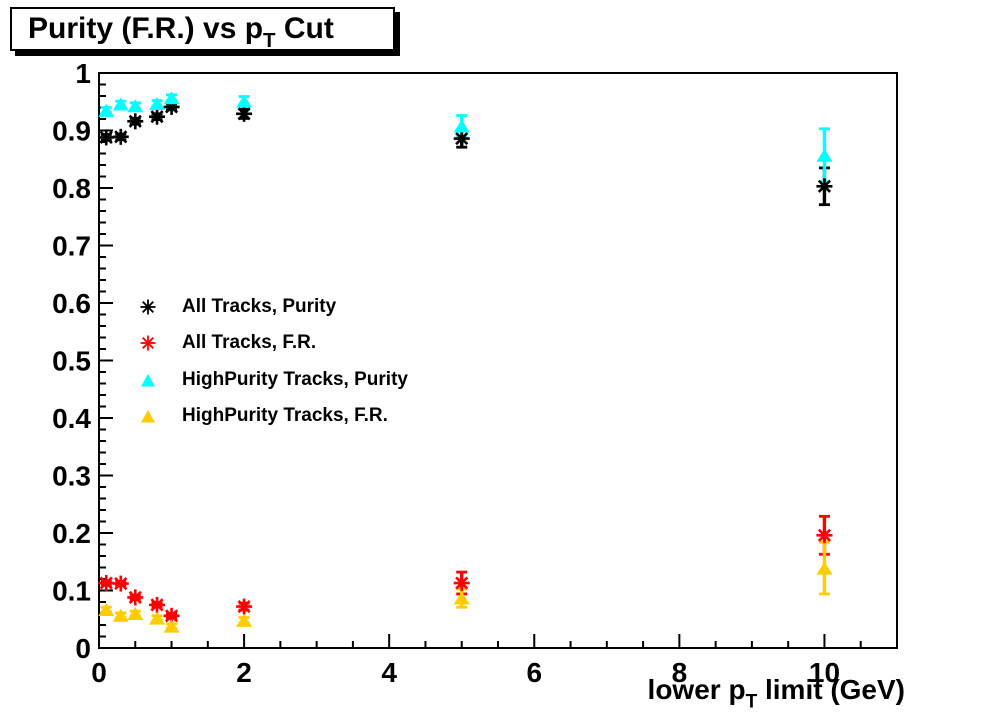 The image size is (996, 722). What do you see at coordinates (71, 418) in the screenshot?
I see `y-tick-label: 0.4` at bounding box center [71, 418].